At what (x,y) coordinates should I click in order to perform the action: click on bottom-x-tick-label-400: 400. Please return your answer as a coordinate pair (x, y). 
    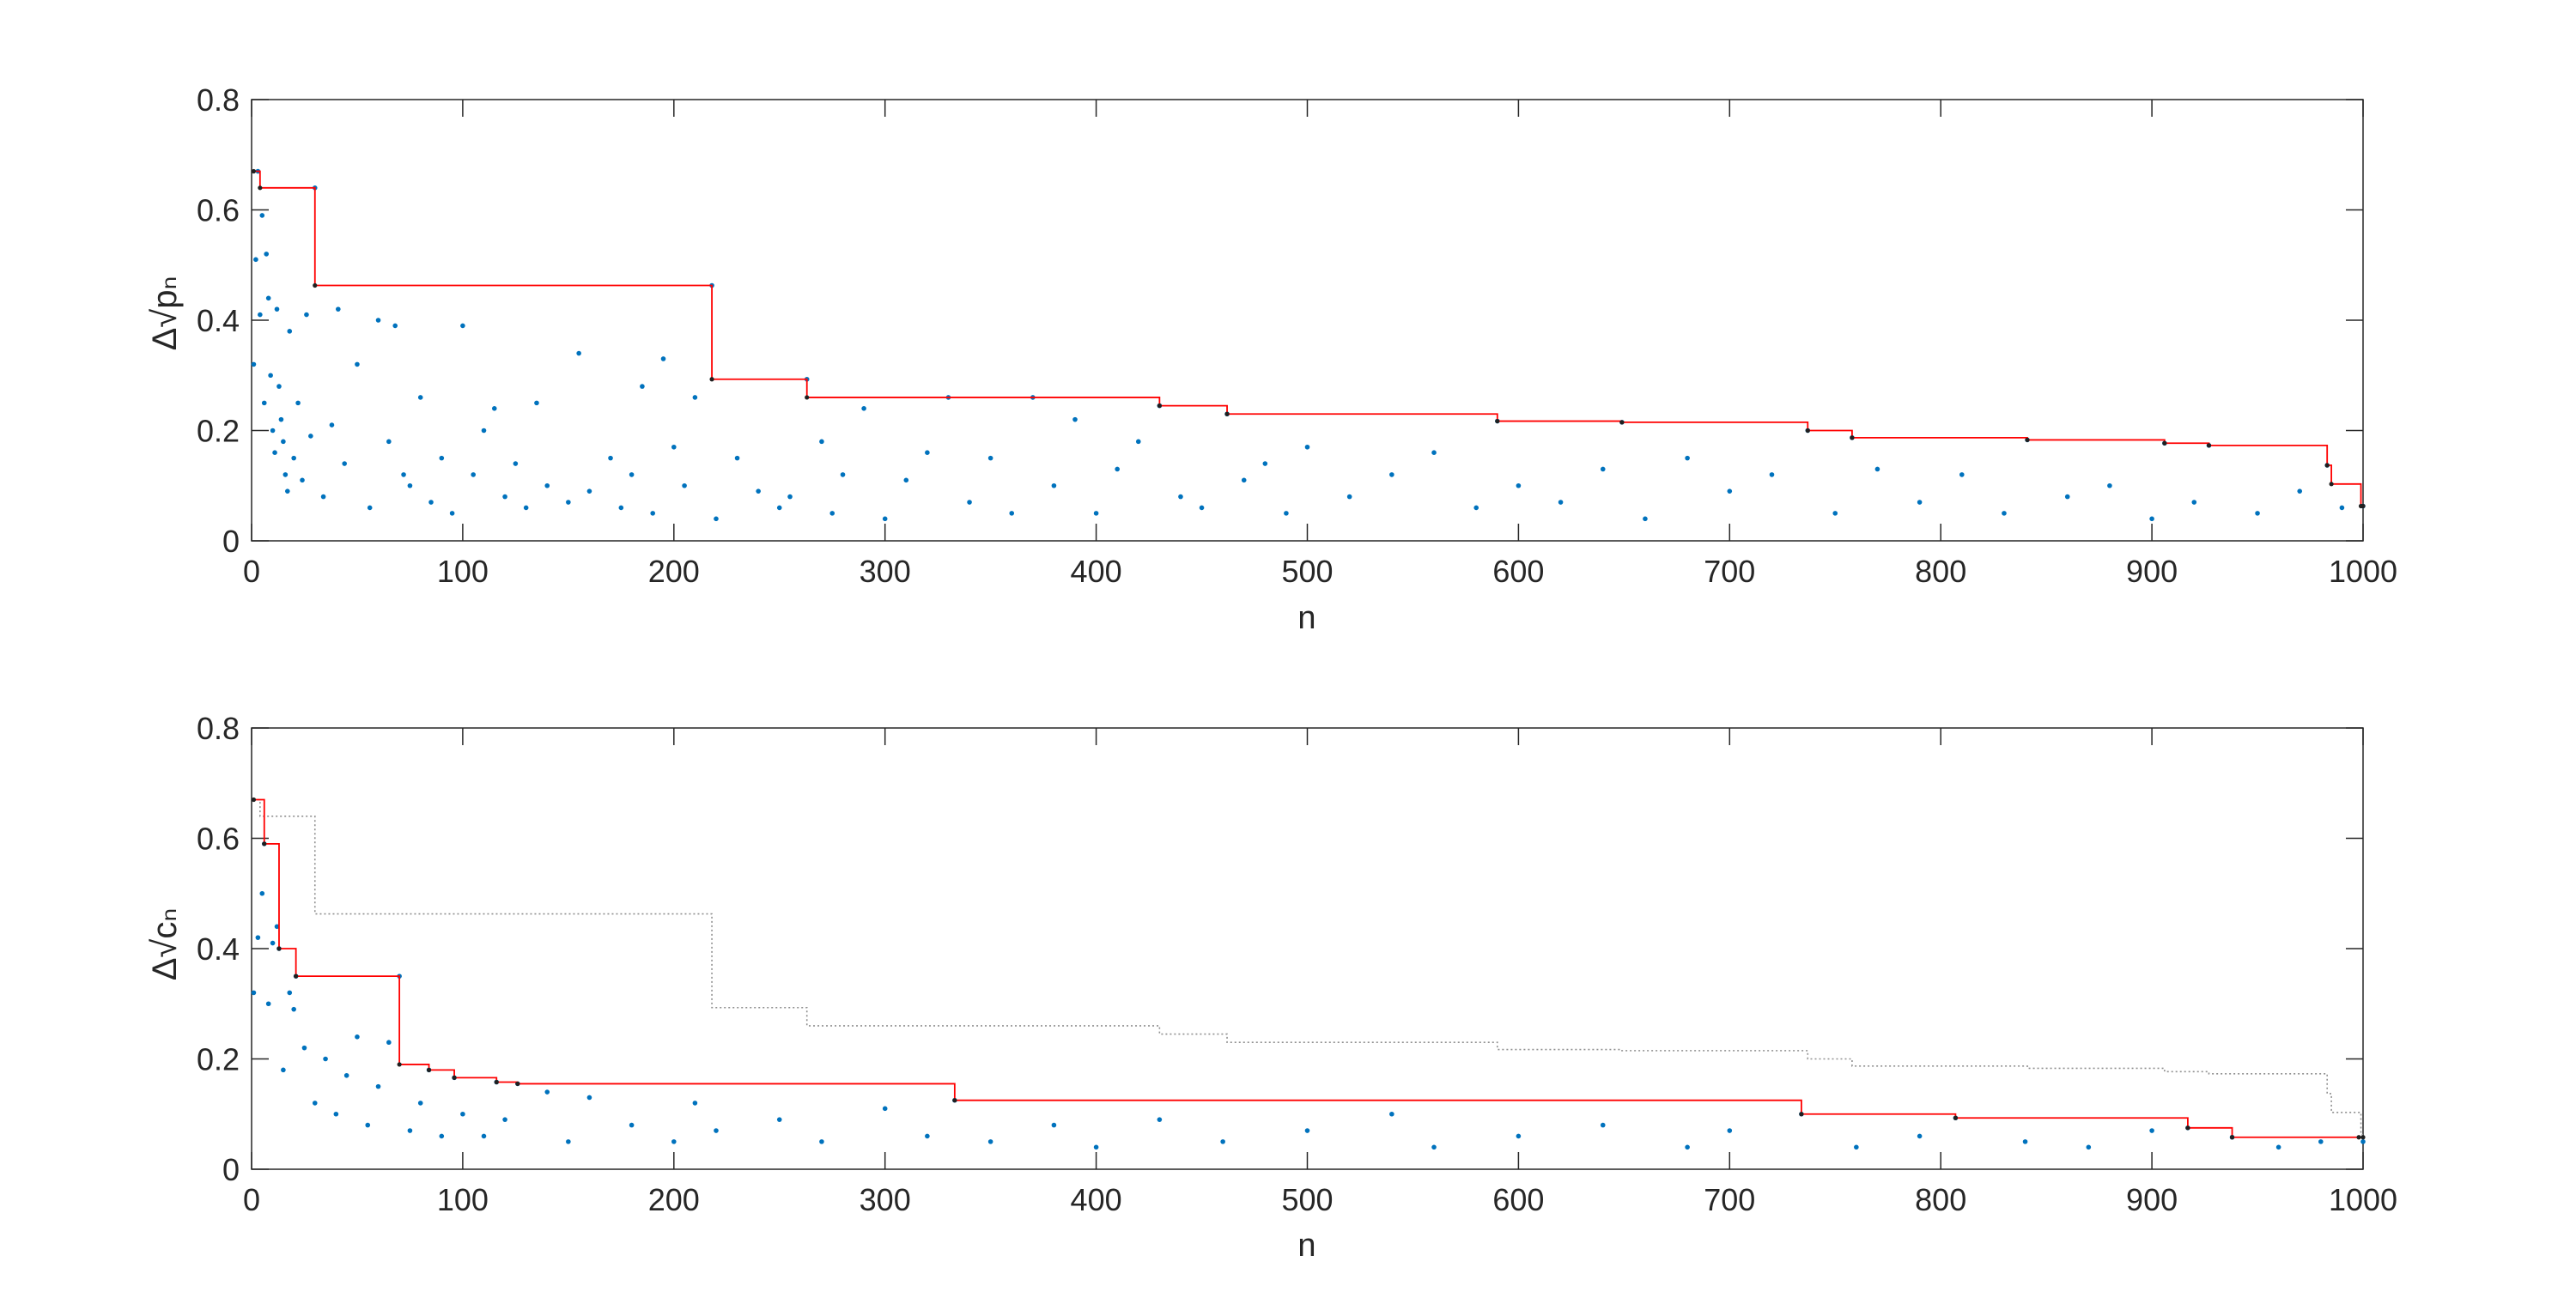
    Looking at the image, I should click on (1096, 1199).